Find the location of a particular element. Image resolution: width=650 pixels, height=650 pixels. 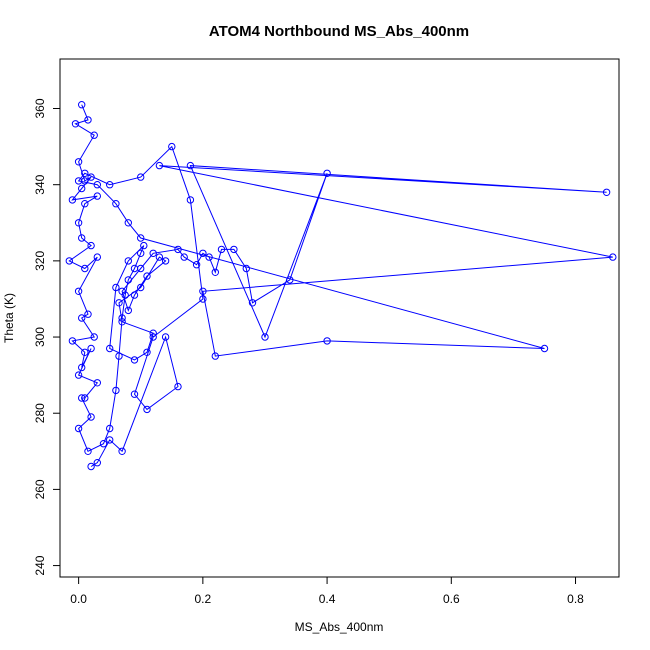

y-tick-label: 340 is located at coordinates (40, 184).